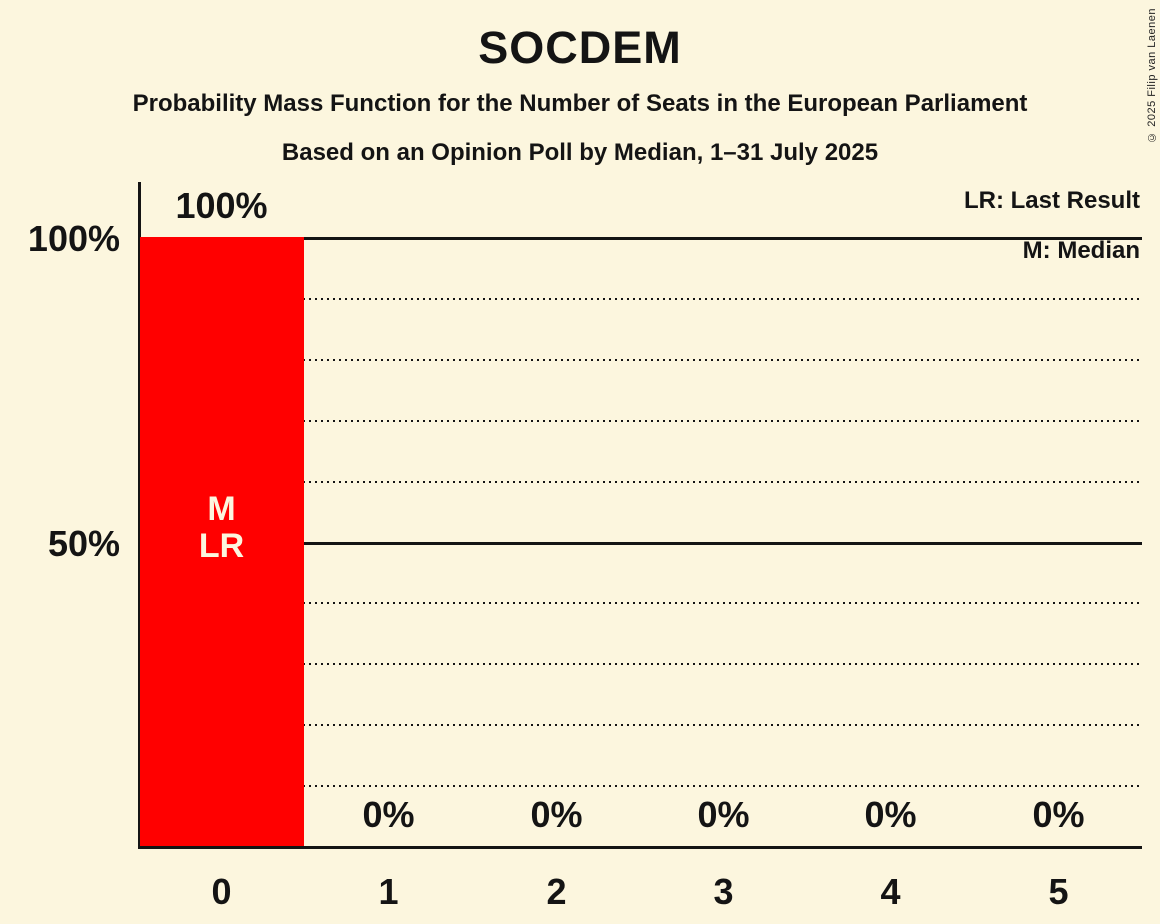 The height and width of the screenshot is (924, 1160). I want to click on bar-annotation-0: M LR, so click(221, 528).